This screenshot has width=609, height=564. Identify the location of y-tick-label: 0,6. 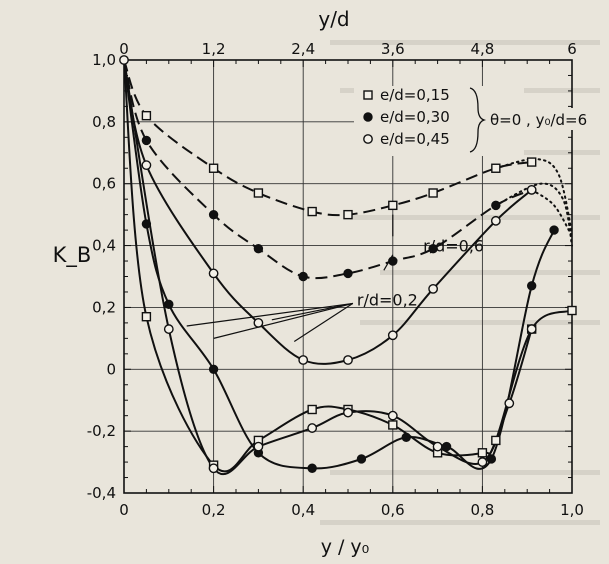
(104, 184).